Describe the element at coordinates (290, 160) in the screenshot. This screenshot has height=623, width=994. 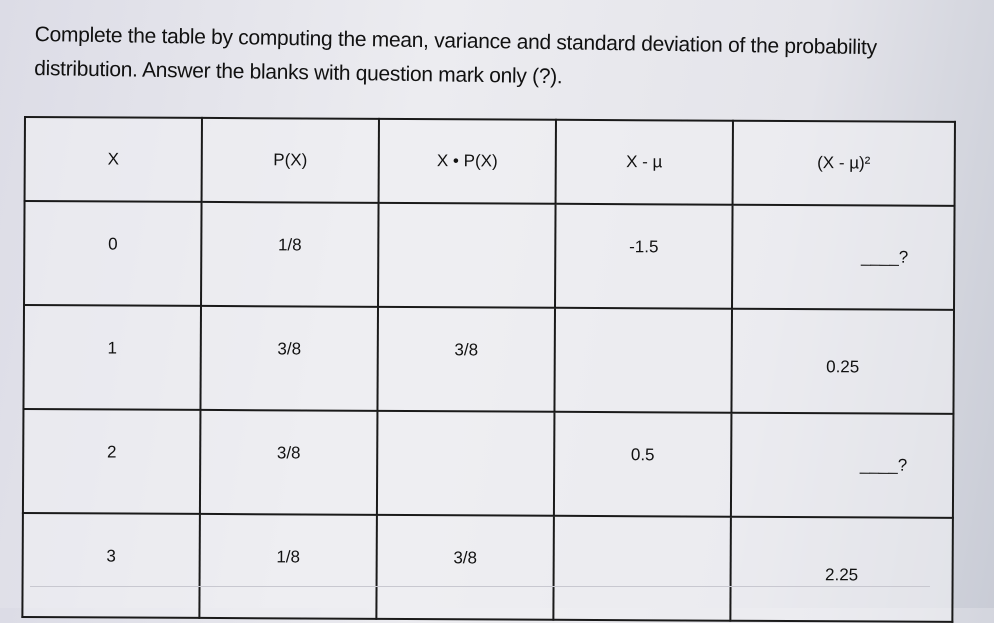
I see `header-px: P(X)` at that location.